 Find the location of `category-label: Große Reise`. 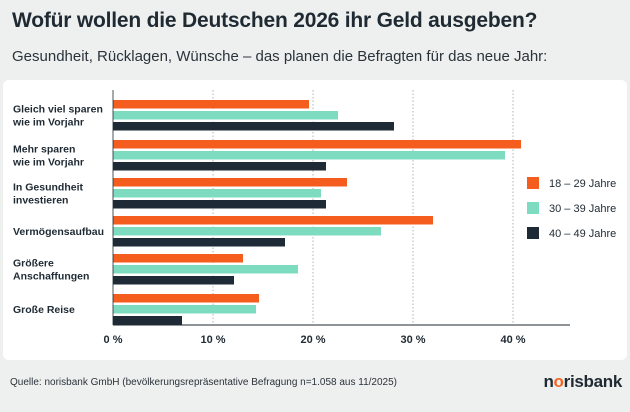

category-label: Große Reise is located at coordinates (44, 310).